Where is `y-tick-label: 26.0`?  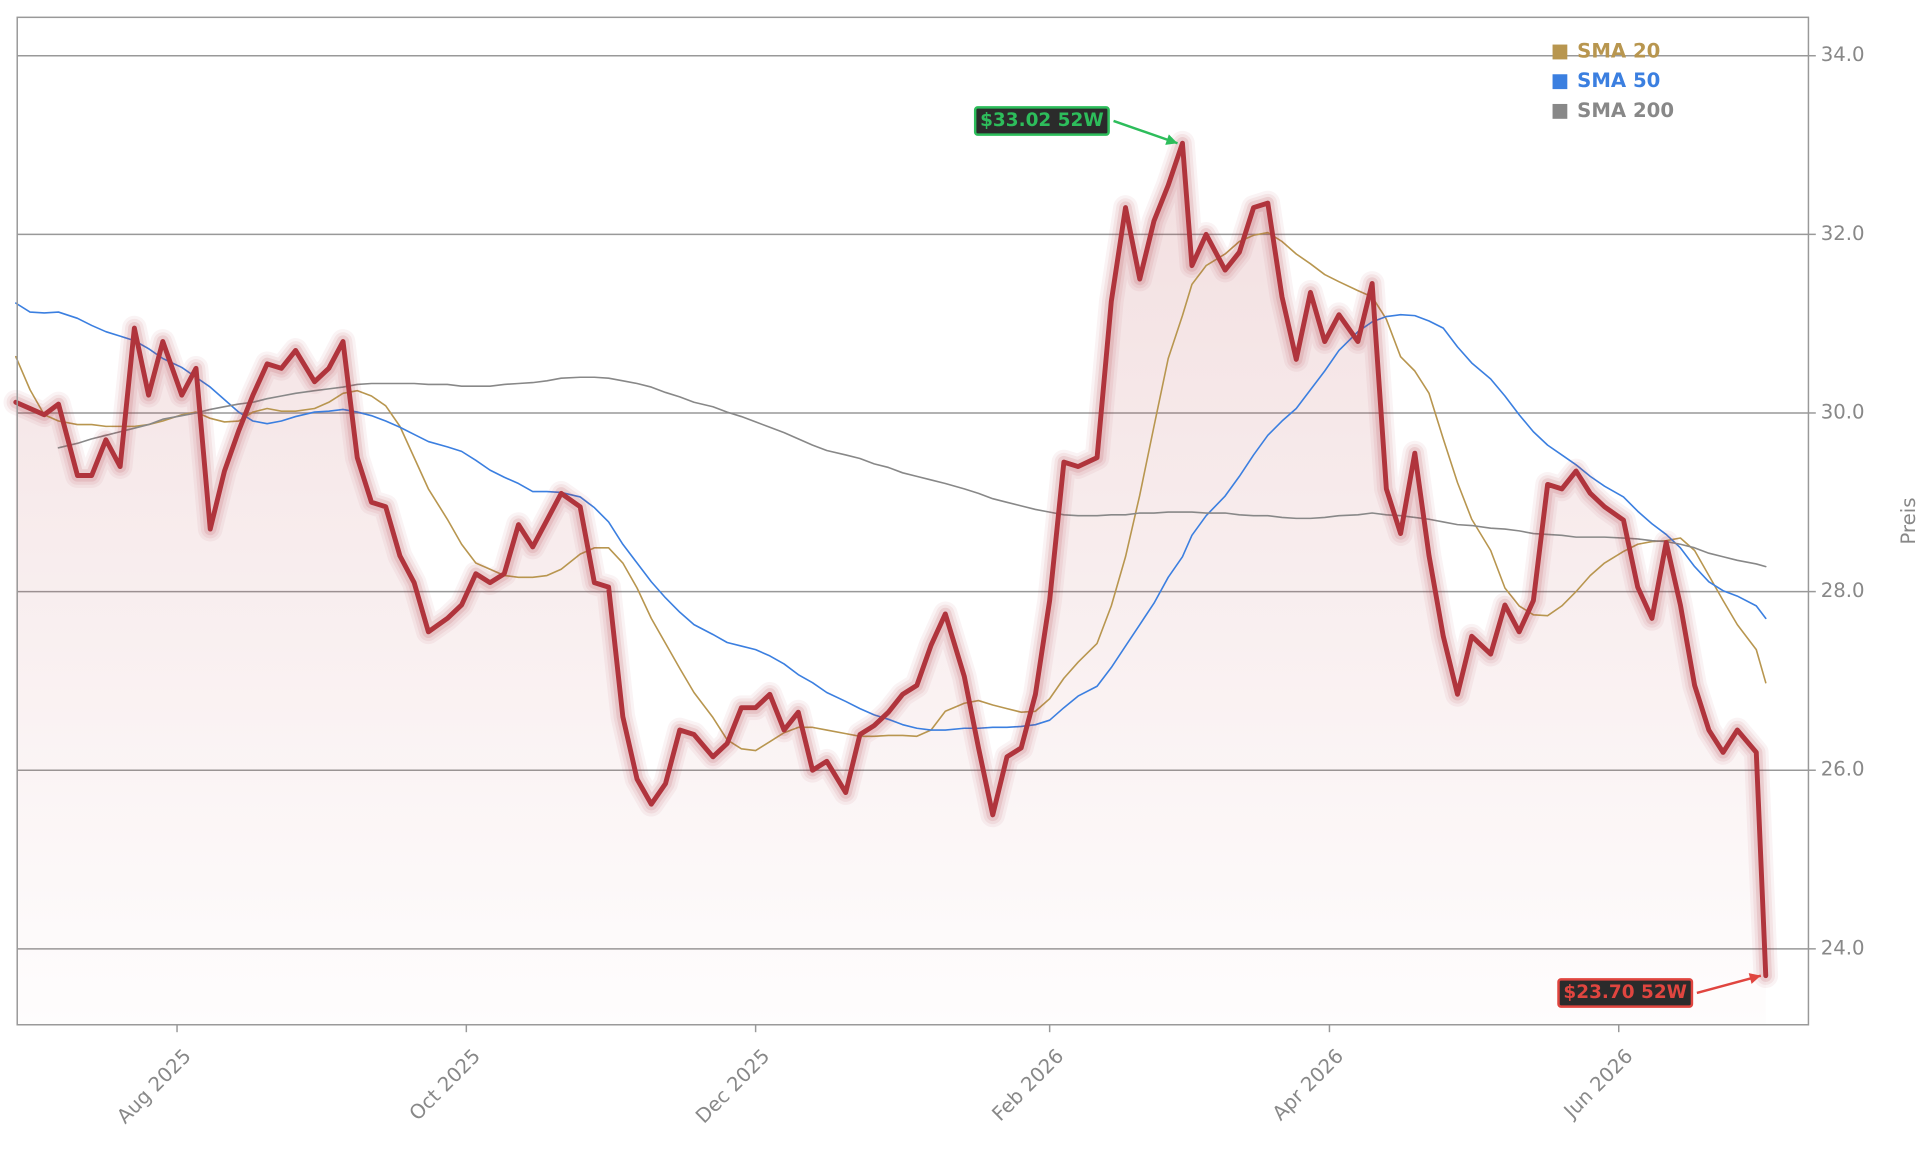 y-tick-label: 26.0 is located at coordinates (1843, 769).